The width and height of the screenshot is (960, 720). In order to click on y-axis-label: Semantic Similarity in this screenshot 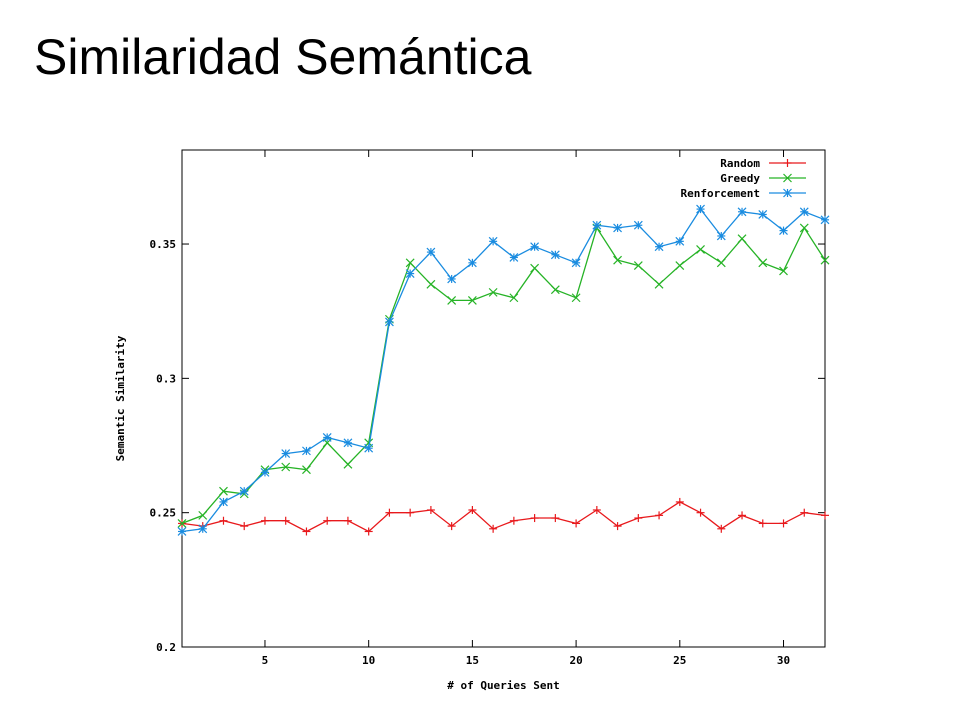, I will do `click(120, 398)`.